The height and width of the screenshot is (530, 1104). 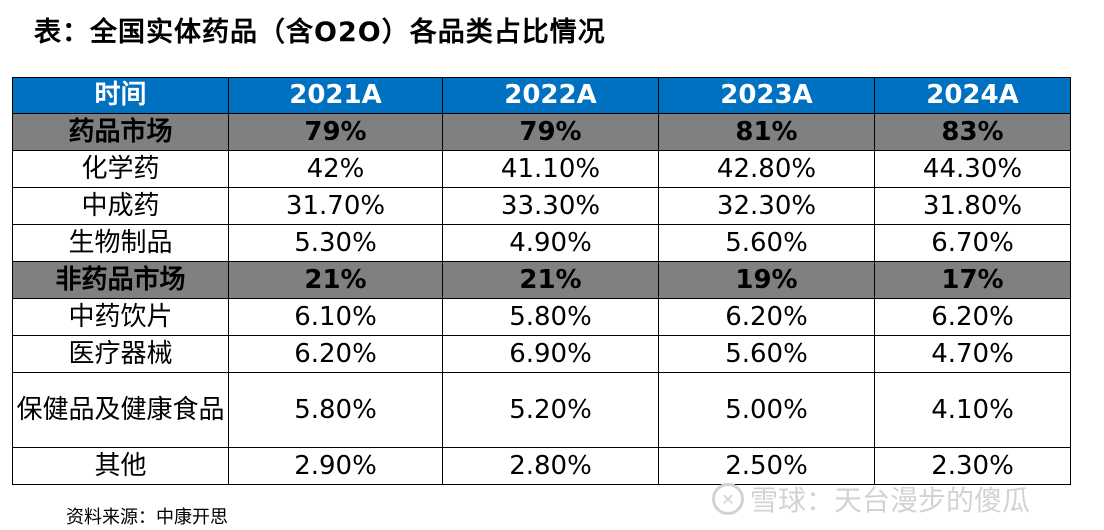 What do you see at coordinates (120, 317) in the screenshot?
I see `table-cell: 中药饮片` at bounding box center [120, 317].